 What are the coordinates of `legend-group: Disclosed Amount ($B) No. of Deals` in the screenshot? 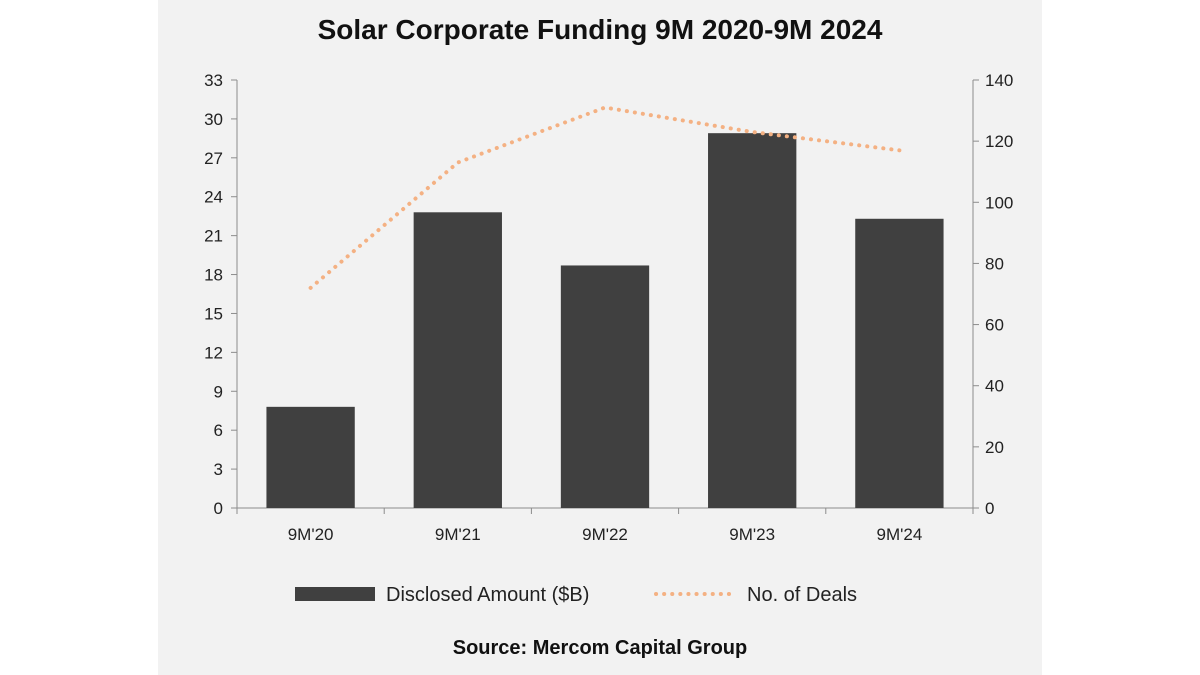 It's located at (576, 595).